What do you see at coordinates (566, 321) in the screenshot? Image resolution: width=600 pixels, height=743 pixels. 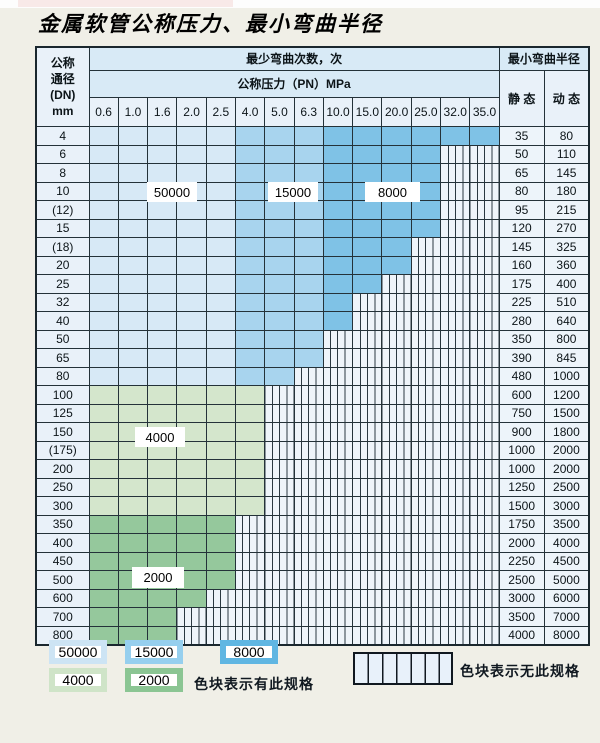 I see `dynamic-cell: 640` at bounding box center [566, 321].